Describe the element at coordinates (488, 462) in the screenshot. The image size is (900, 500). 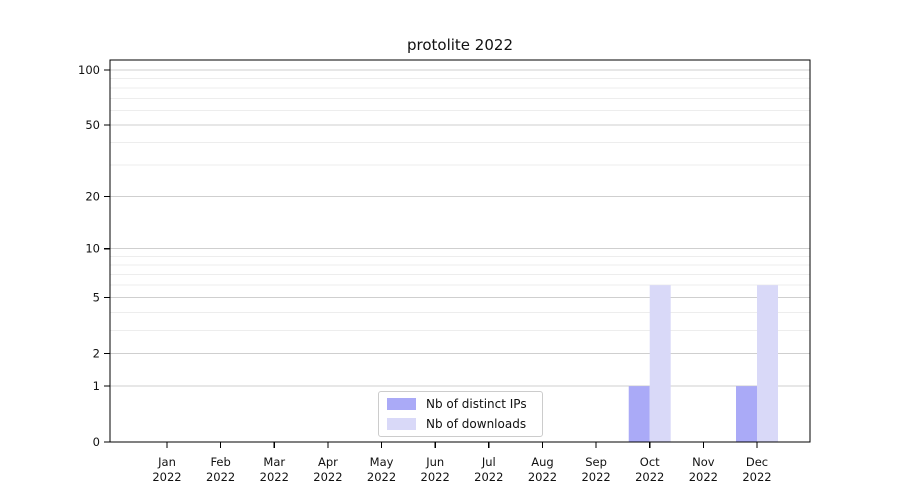
I see `x-tick-label-month: Jul` at that location.